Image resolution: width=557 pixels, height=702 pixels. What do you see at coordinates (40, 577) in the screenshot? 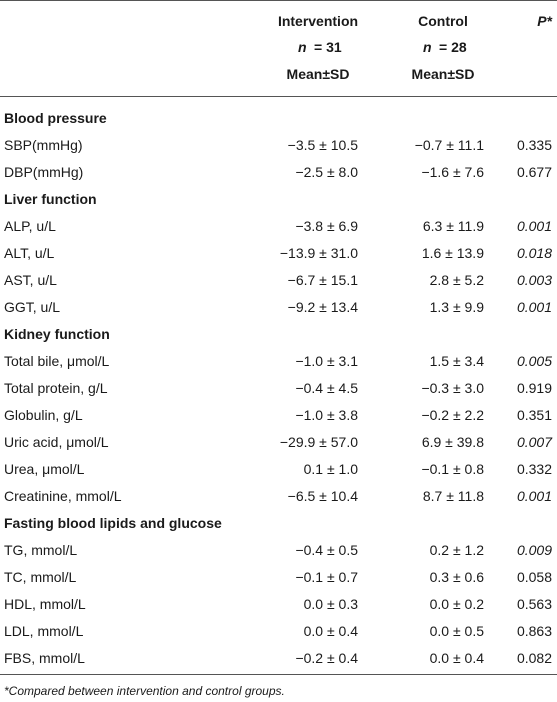
I see `row-label: TC, mmol/L` at bounding box center [40, 577].